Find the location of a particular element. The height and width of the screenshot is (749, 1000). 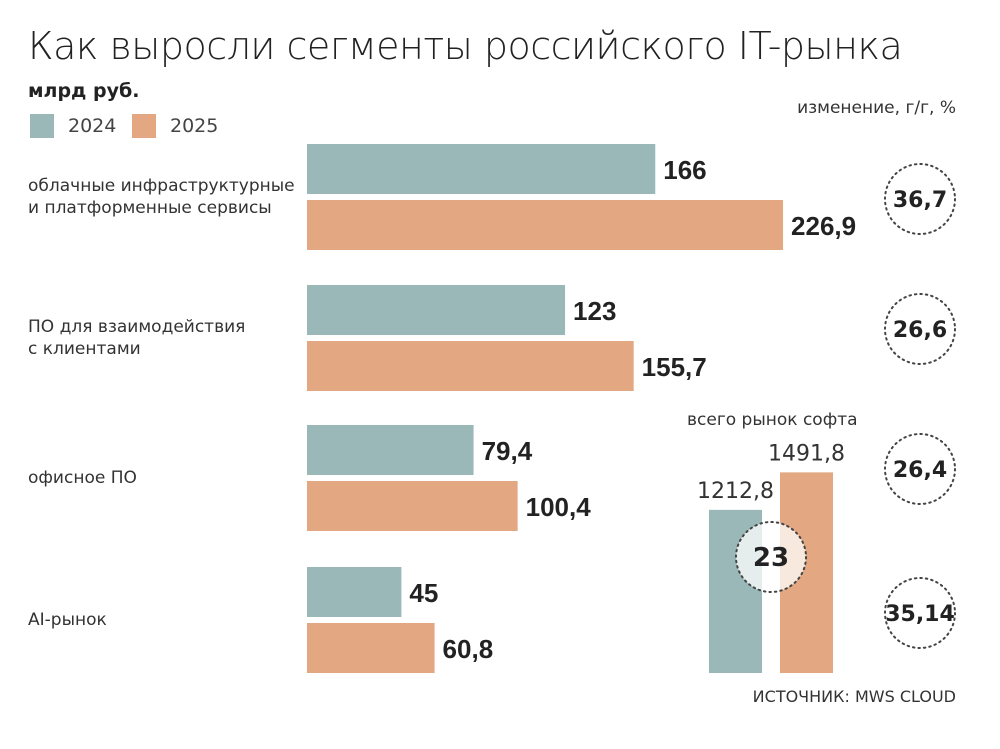

legend-label: 2024 is located at coordinates (92, 126).